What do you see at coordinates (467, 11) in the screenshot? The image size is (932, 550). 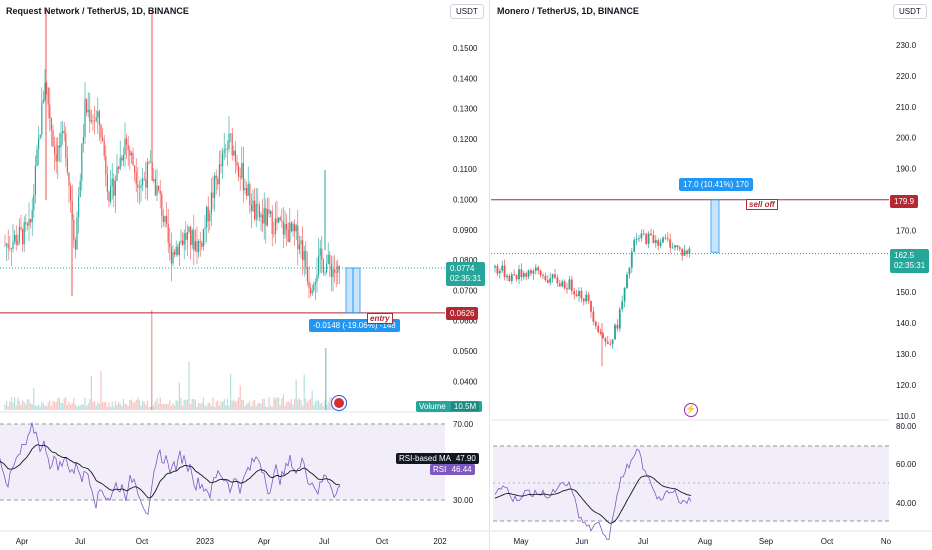 I see `left-currency-button: USDT` at bounding box center [467, 11].